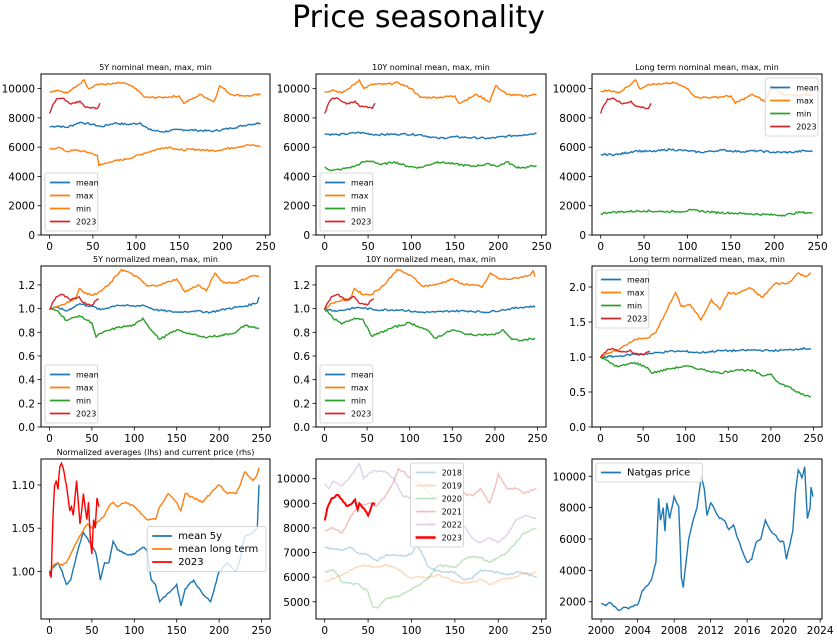  Describe the element at coordinates (577, 358) in the screenshot. I see `y-tick-label: 1.0` at that location.